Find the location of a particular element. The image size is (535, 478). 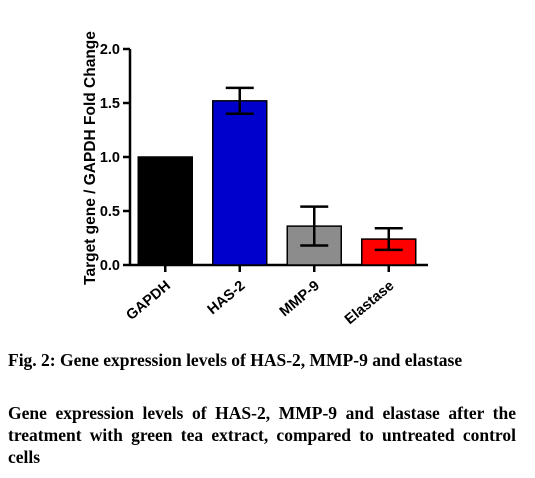

x-tick-label-has-2: HAS-2 is located at coordinates (227, 298).